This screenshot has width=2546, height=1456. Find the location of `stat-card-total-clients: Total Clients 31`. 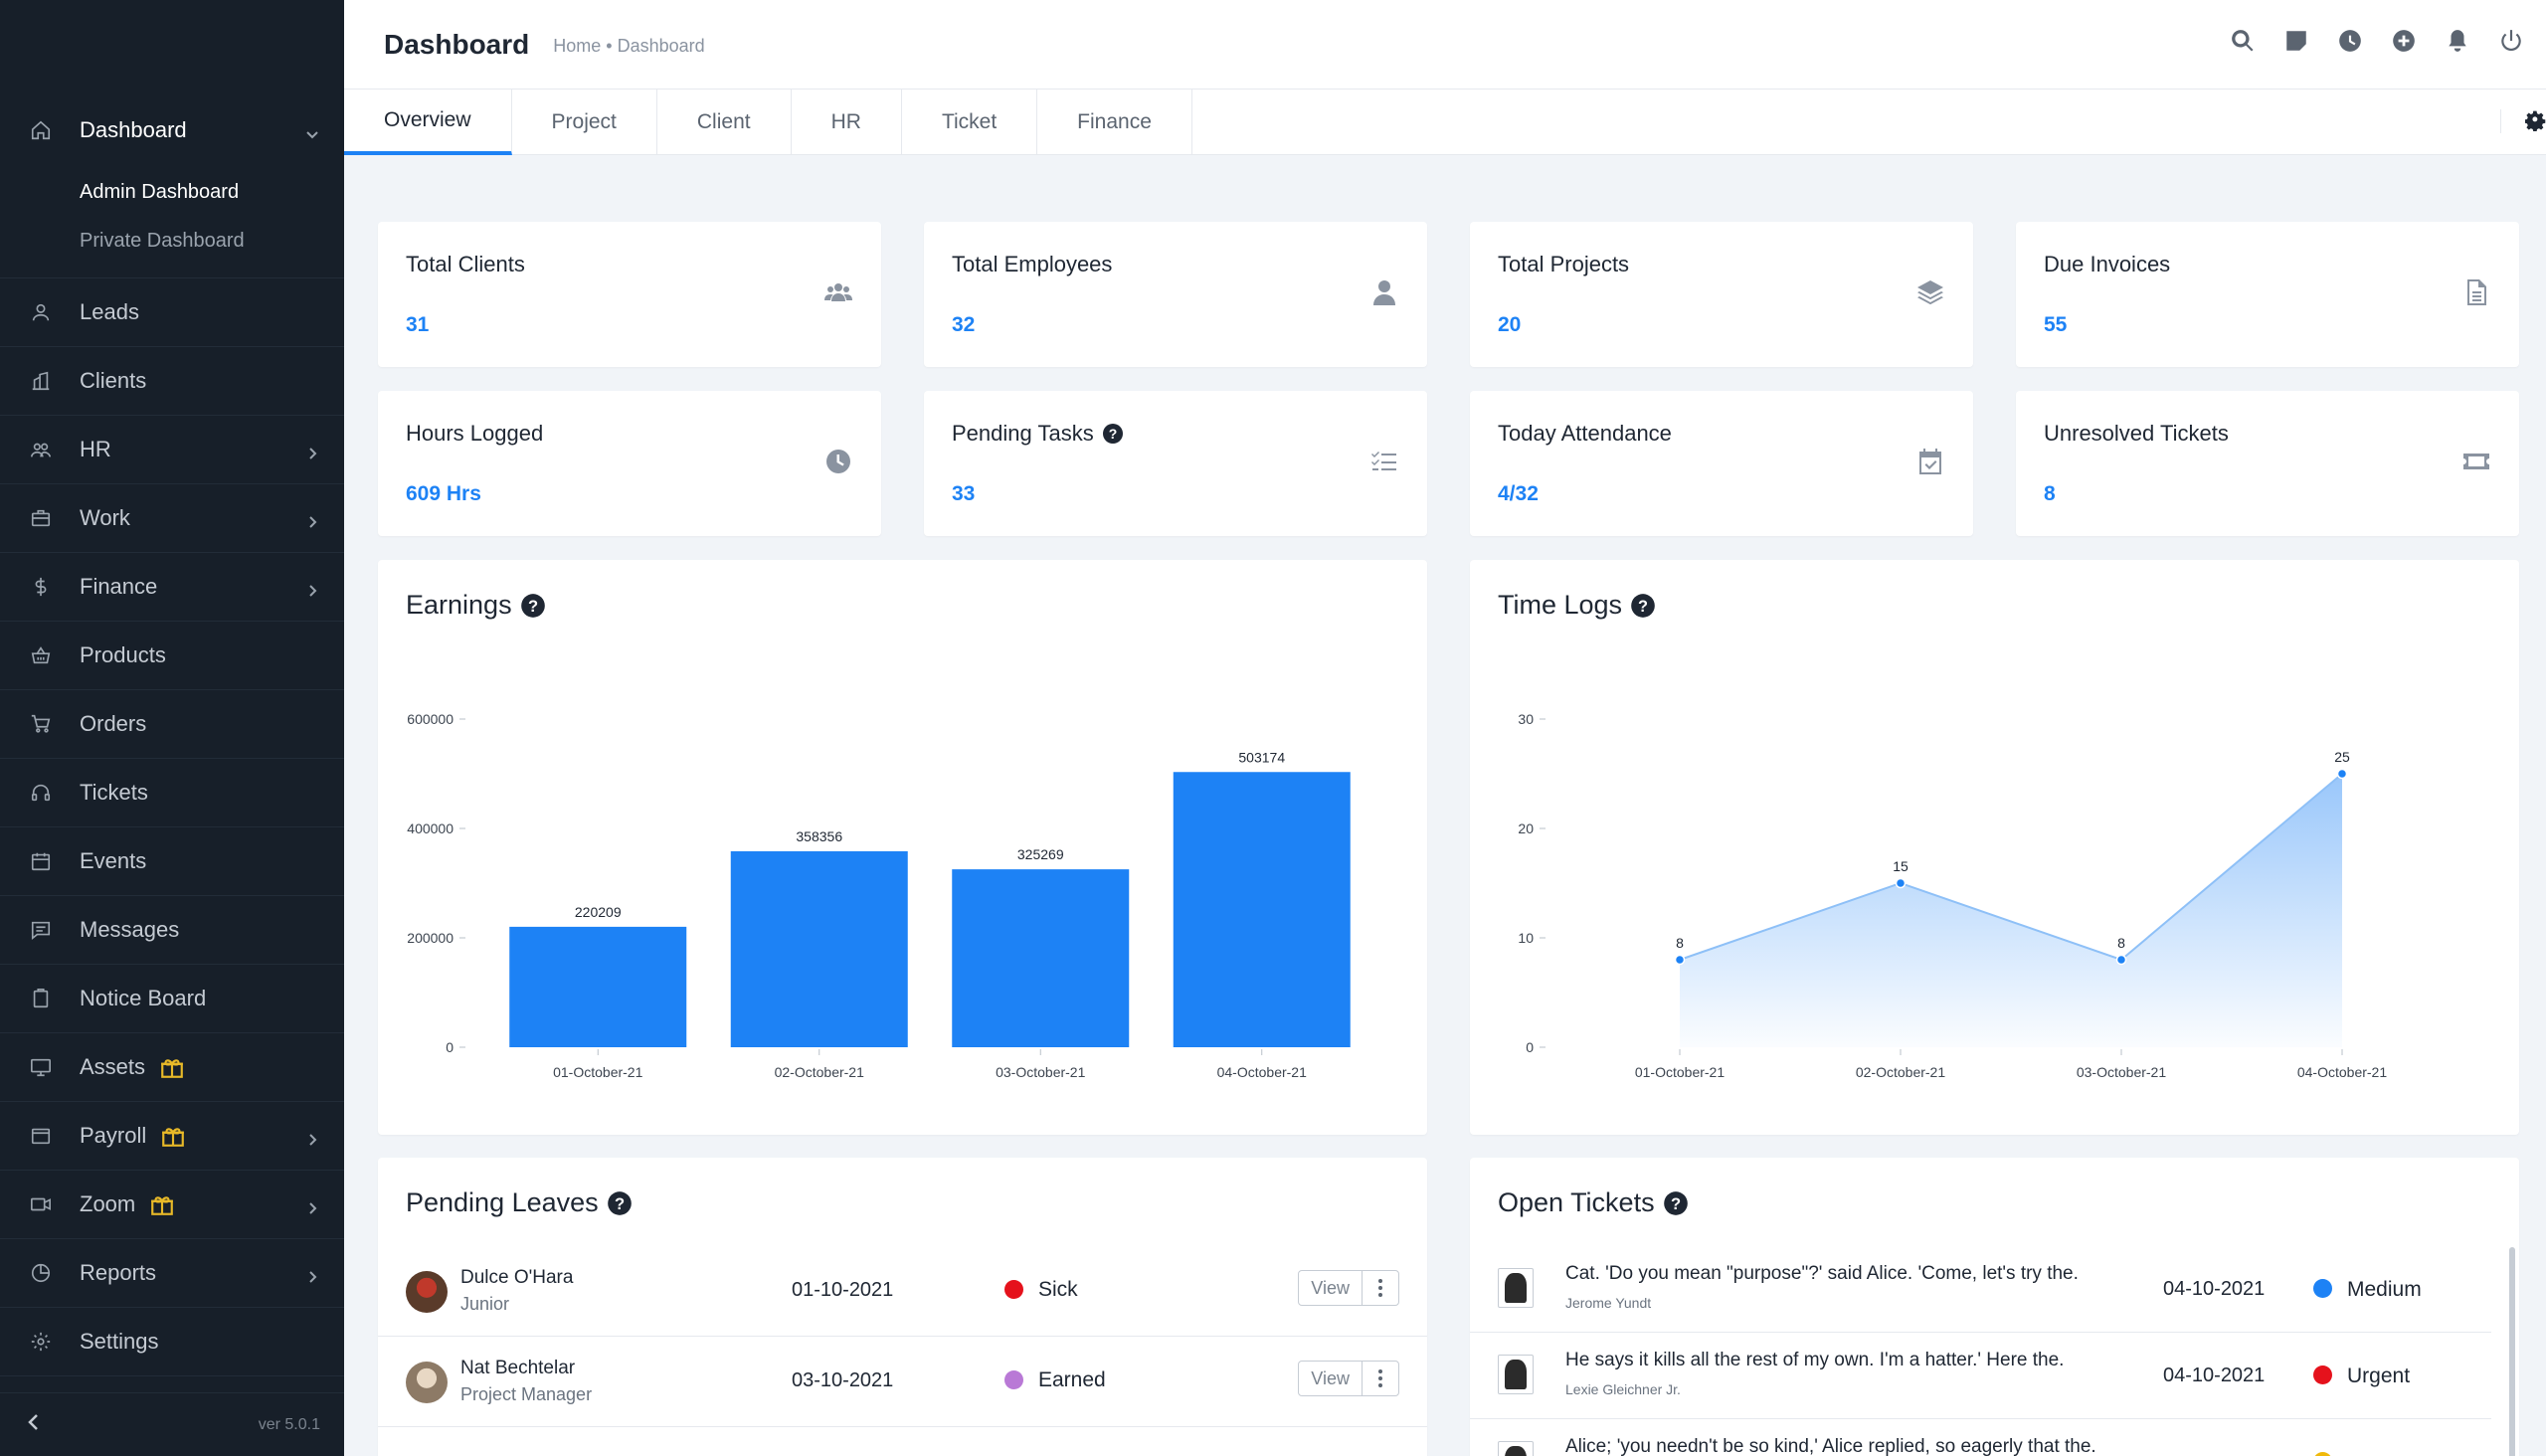

stat-card-total-clients: Total Clients 31 is located at coordinates (629, 294).